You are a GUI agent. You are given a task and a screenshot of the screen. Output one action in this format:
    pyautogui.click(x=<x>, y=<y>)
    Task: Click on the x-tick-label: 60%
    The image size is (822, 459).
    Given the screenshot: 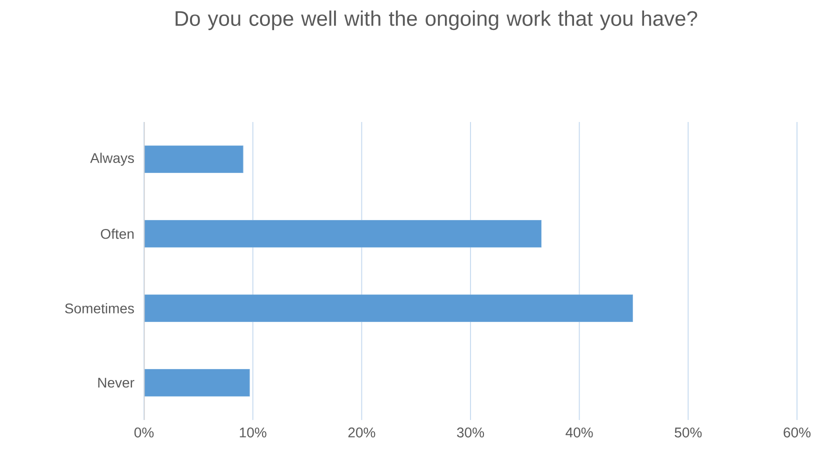 What is the action you would take?
    pyautogui.click(x=797, y=433)
    